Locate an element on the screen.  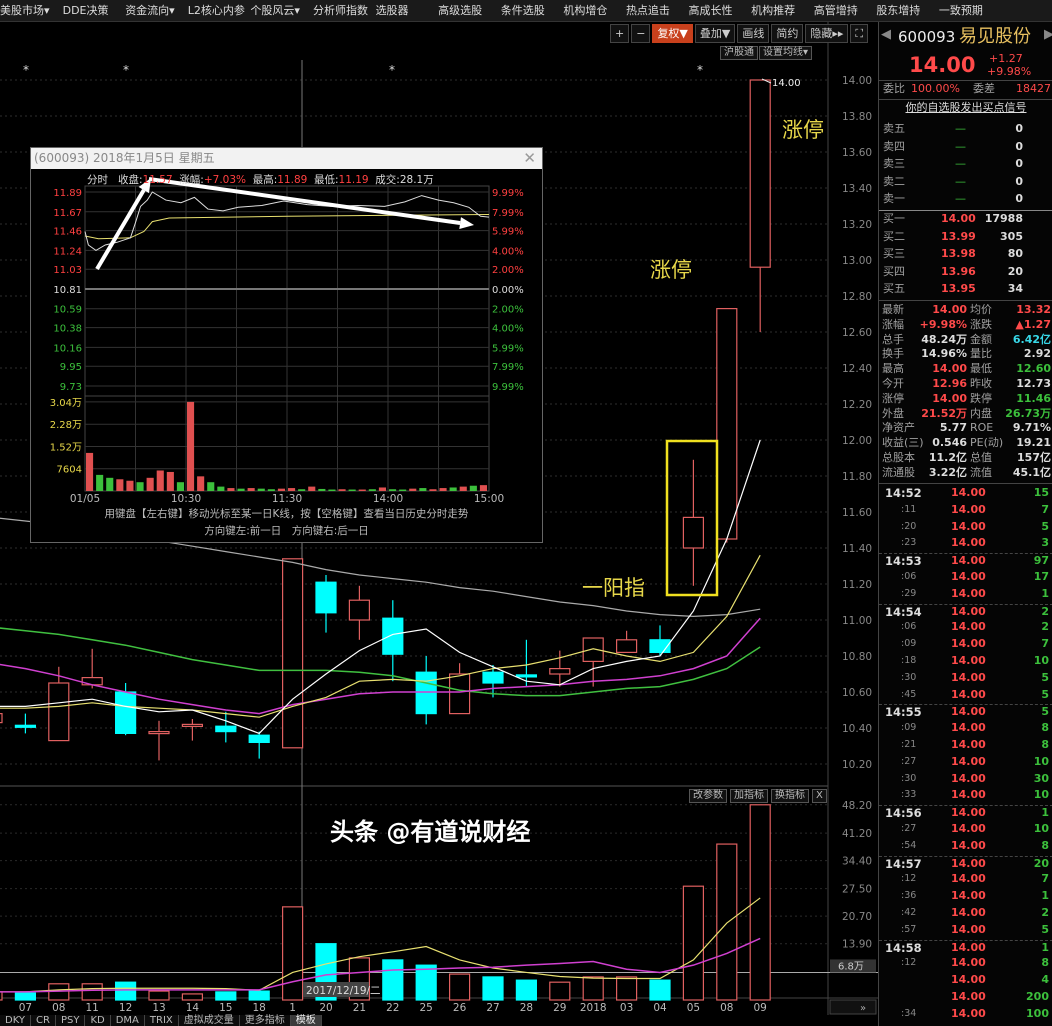
hide-button: 隐藏▸▸ is located at coordinates (827, 33).